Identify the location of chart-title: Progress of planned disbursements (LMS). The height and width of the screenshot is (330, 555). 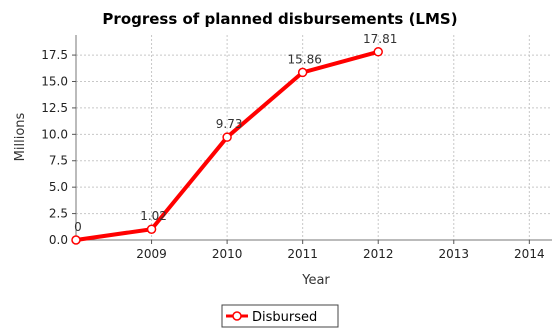
(279, 19).